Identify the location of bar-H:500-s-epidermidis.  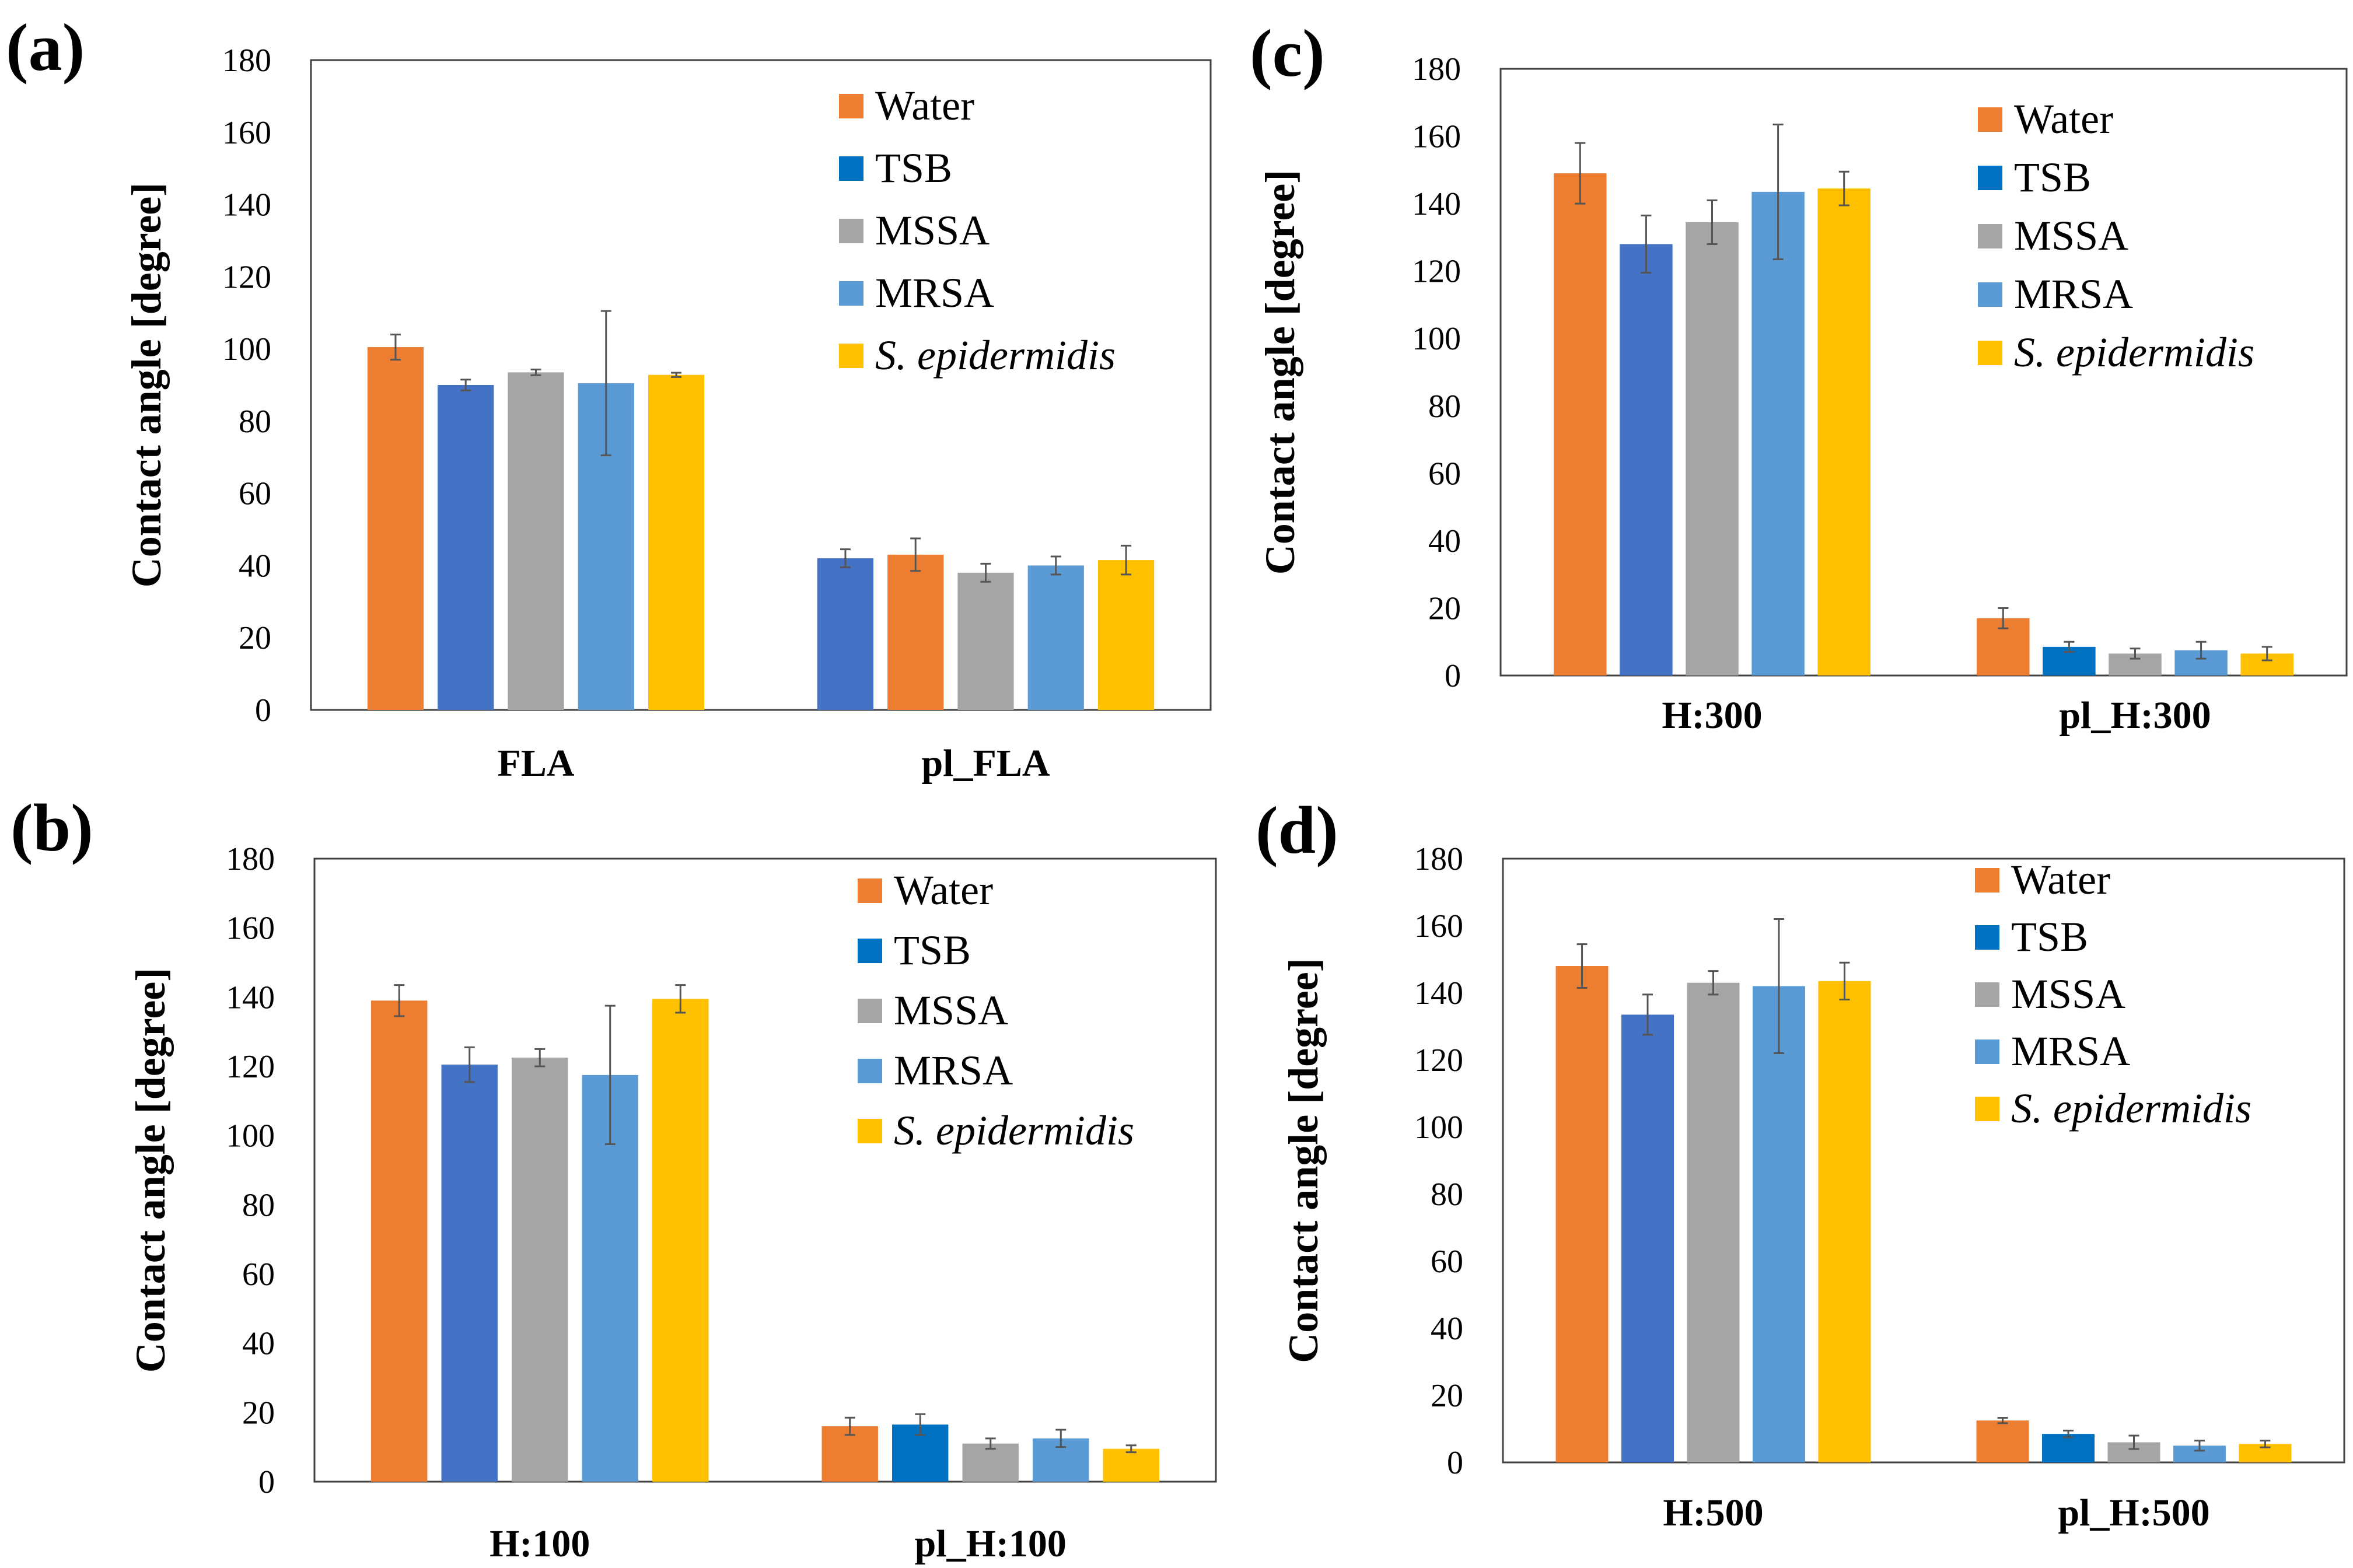
(1844, 1221).